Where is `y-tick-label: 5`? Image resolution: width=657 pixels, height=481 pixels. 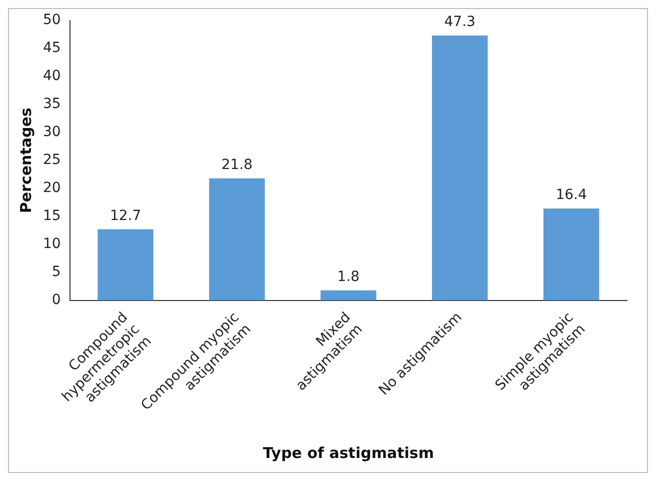
y-tick-label: 5 is located at coordinates (56, 272).